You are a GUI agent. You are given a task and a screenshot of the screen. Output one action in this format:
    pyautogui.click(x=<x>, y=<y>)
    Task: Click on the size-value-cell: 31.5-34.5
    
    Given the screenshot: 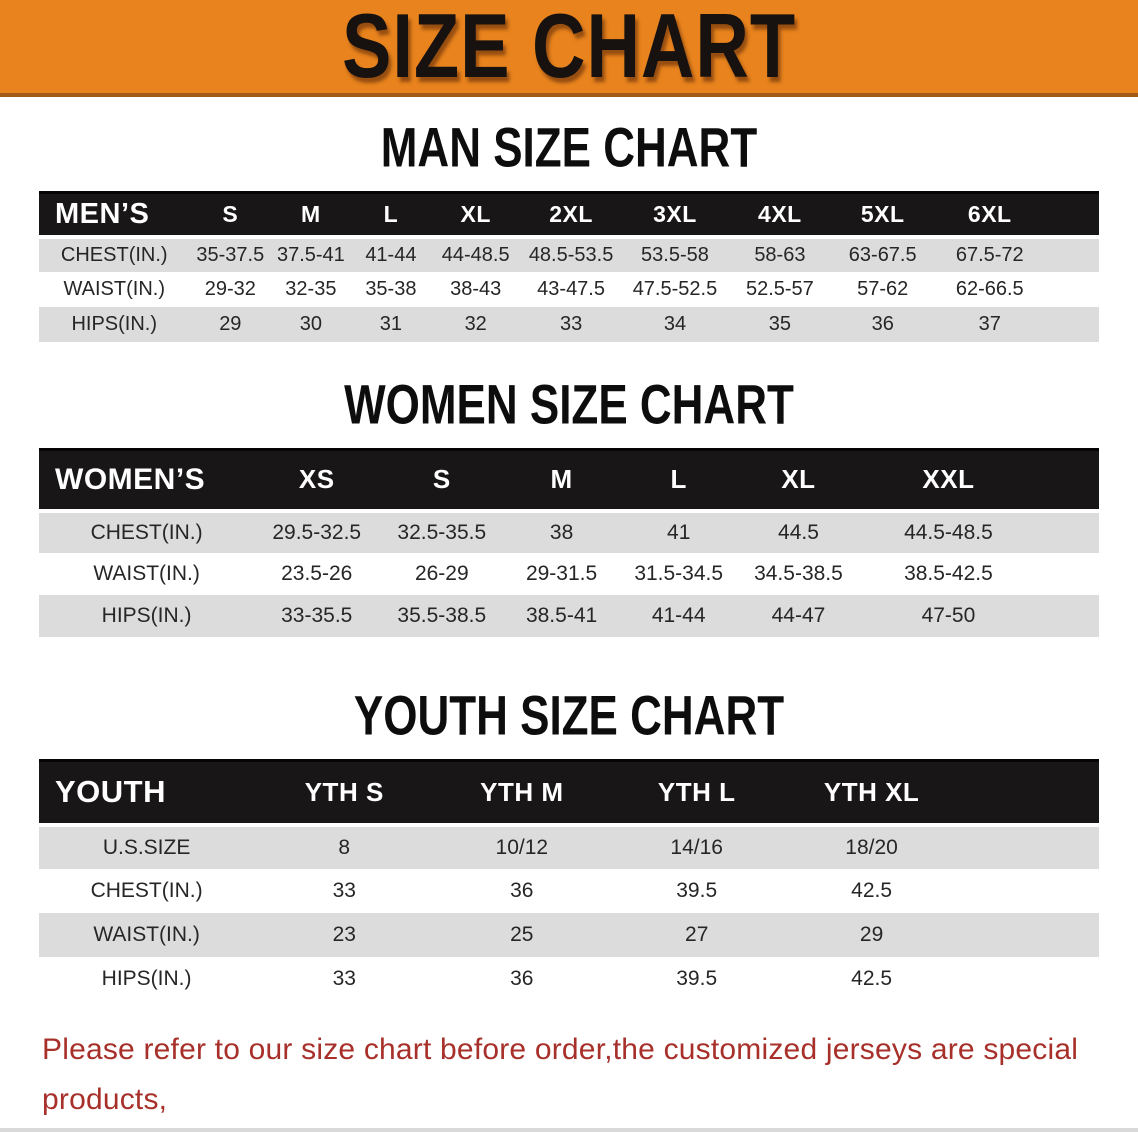 What is the action you would take?
    pyautogui.click(x=678, y=574)
    